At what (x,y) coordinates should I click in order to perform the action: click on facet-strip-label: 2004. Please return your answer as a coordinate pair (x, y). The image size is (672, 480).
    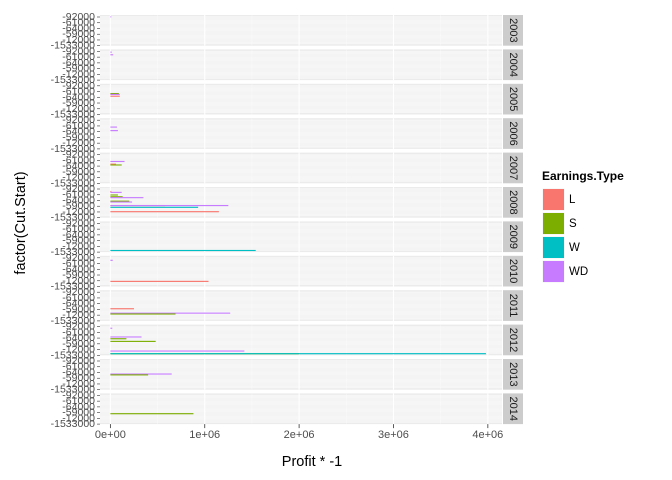
    Looking at the image, I should click on (513, 65).